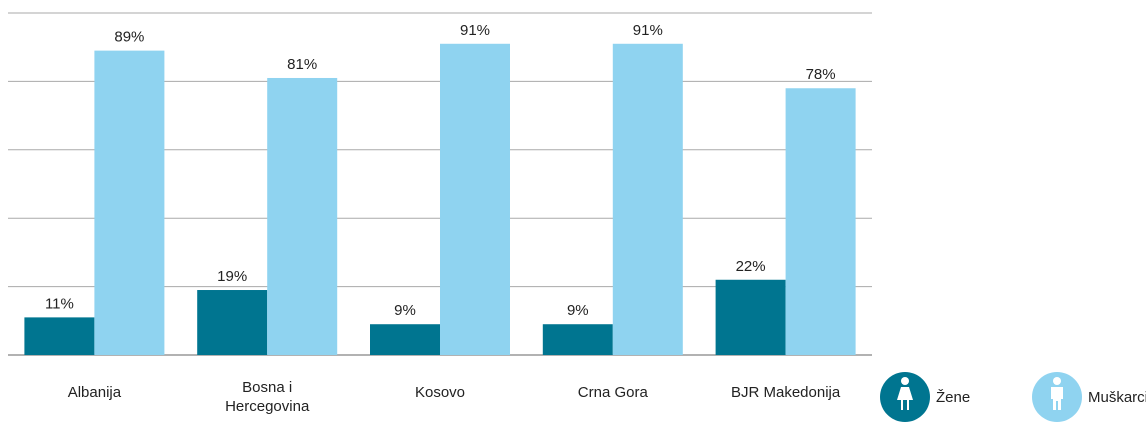 The height and width of the screenshot is (426, 1146). Describe the element at coordinates (785, 392) in the screenshot. I see `x-tick-label: BJR Makedonija` at that location.